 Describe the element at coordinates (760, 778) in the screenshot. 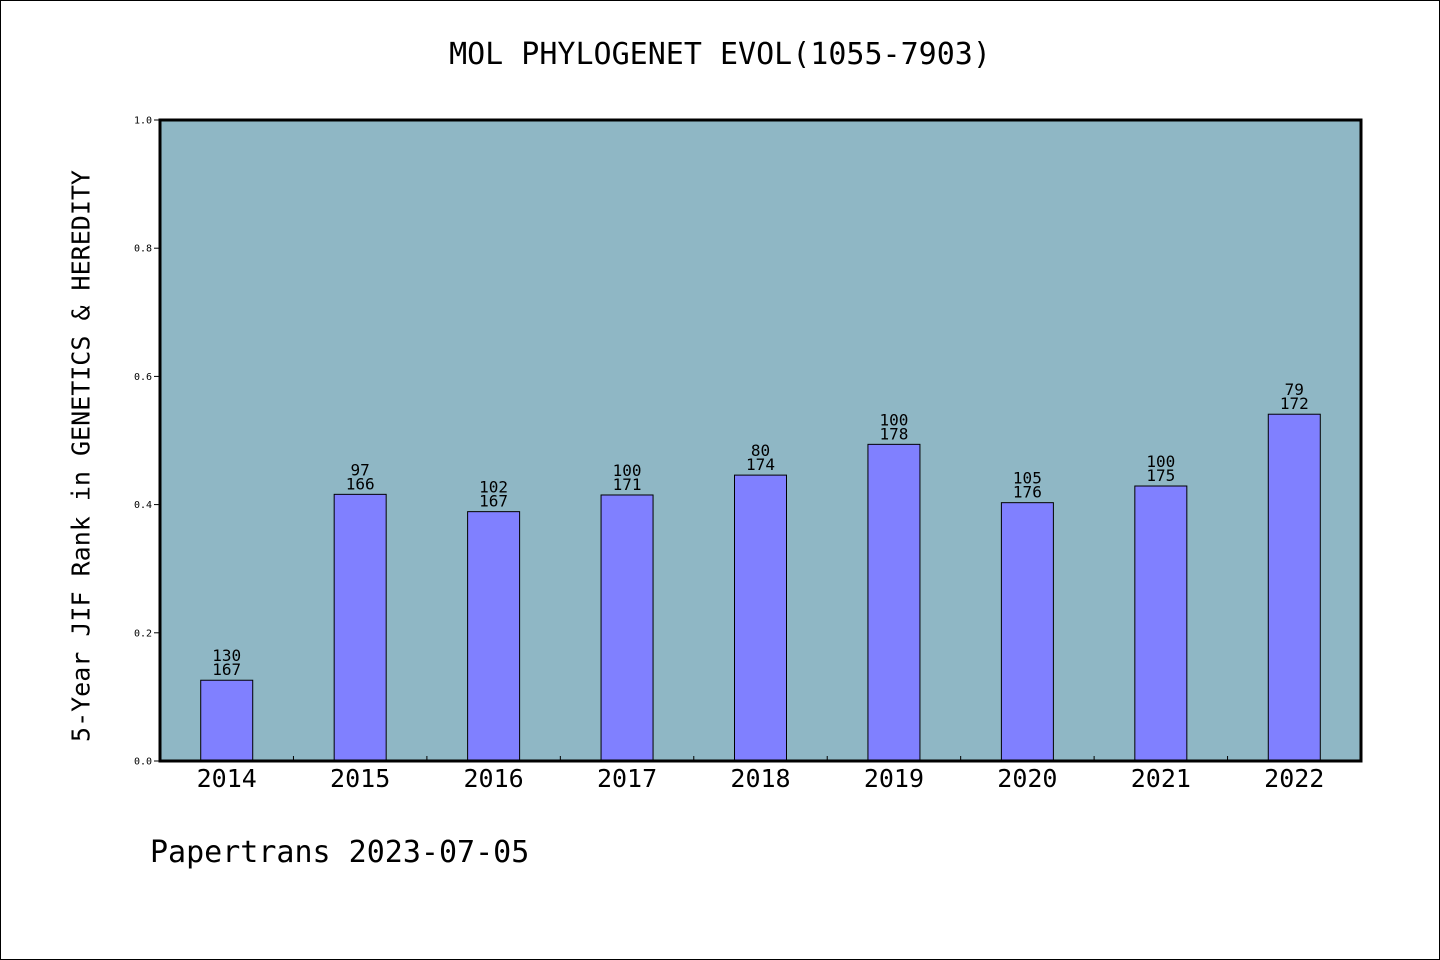

I see `x-tick-label: 2018` at that location.